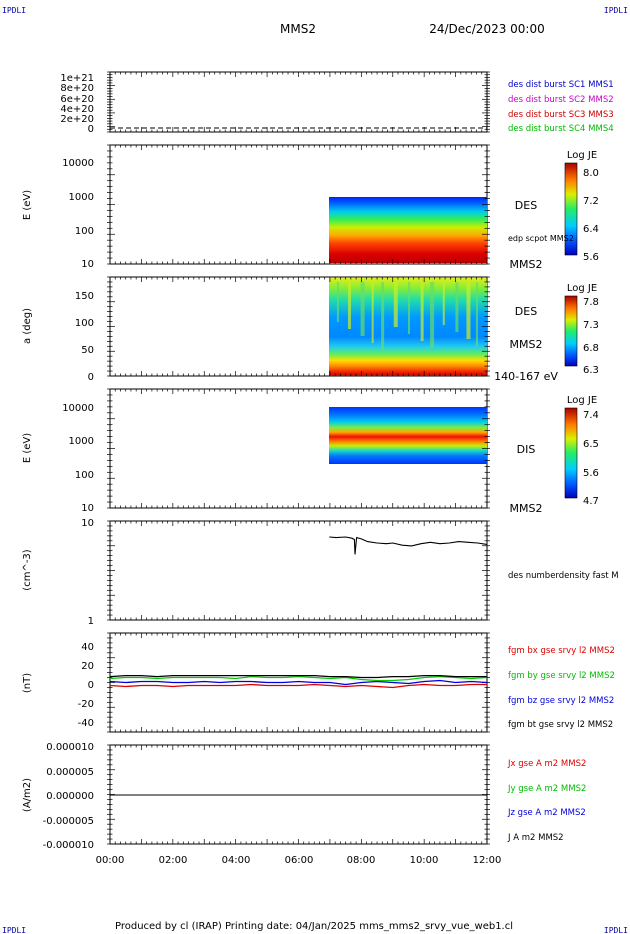 The height and width of the screenshot is (934, 630). What do you see at coordinates (571, 331) in the screenshot?
I see `colorbar-des-pitch` at bounding box center [571, 331].